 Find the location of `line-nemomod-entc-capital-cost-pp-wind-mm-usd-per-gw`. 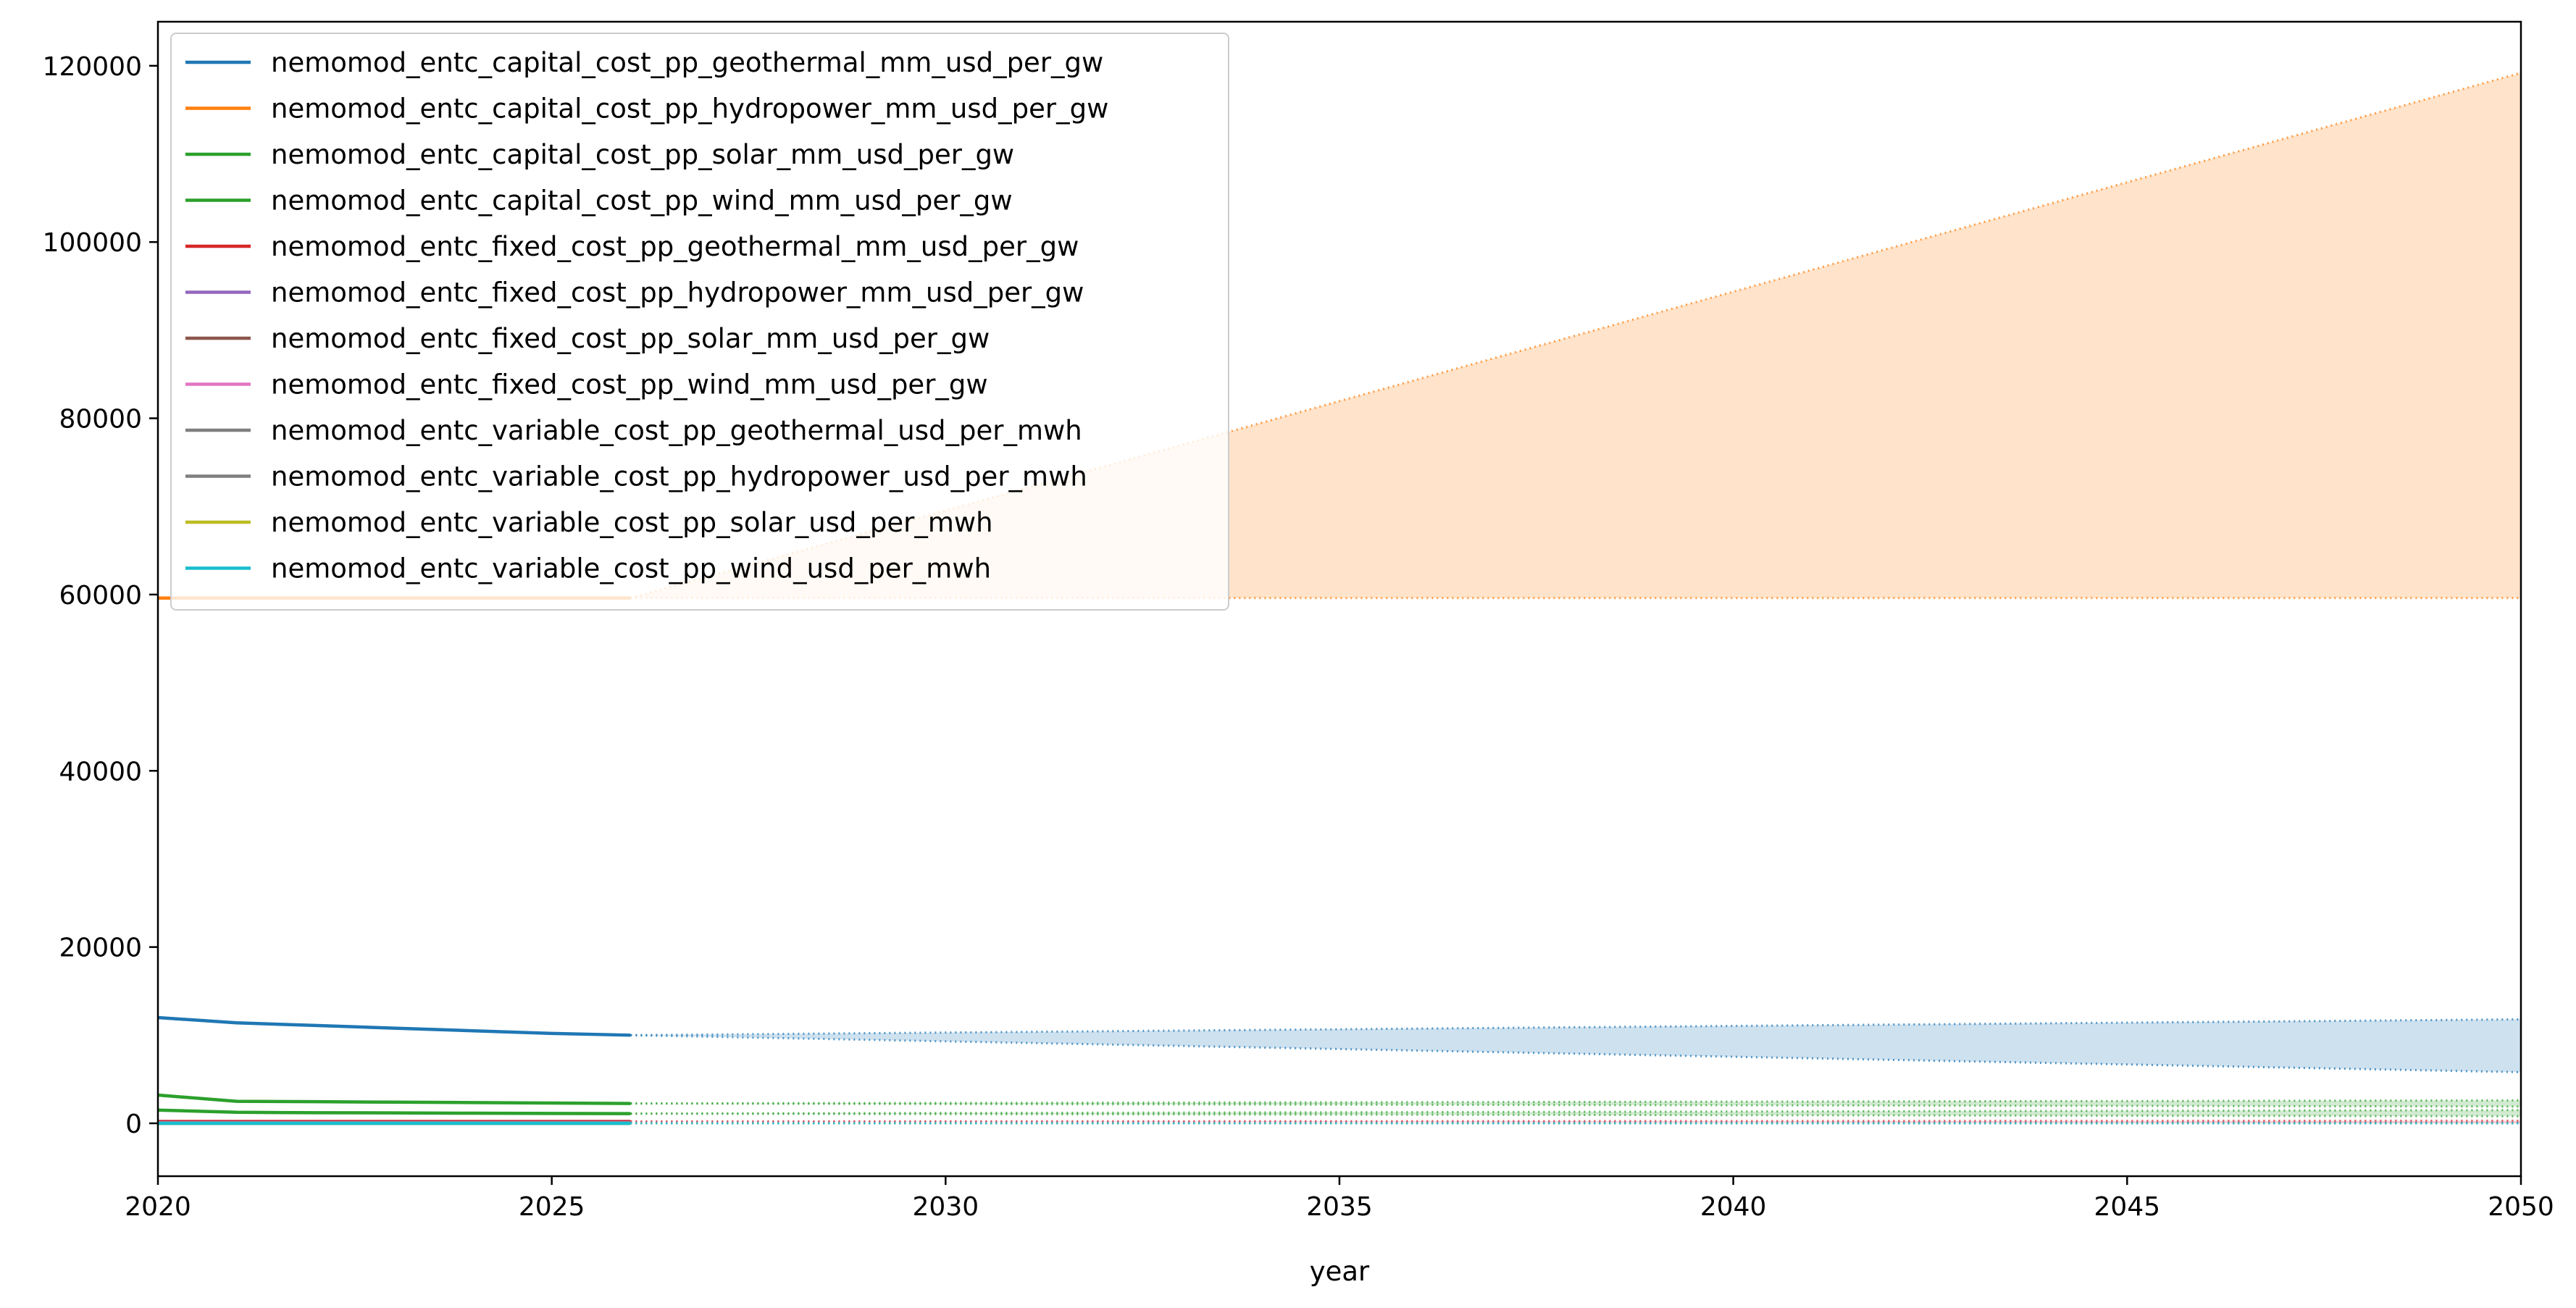

line-nemomod-entc-capital-cost-pp-wind-mm-usd-per-gw is located at coordinates (394, 1111).